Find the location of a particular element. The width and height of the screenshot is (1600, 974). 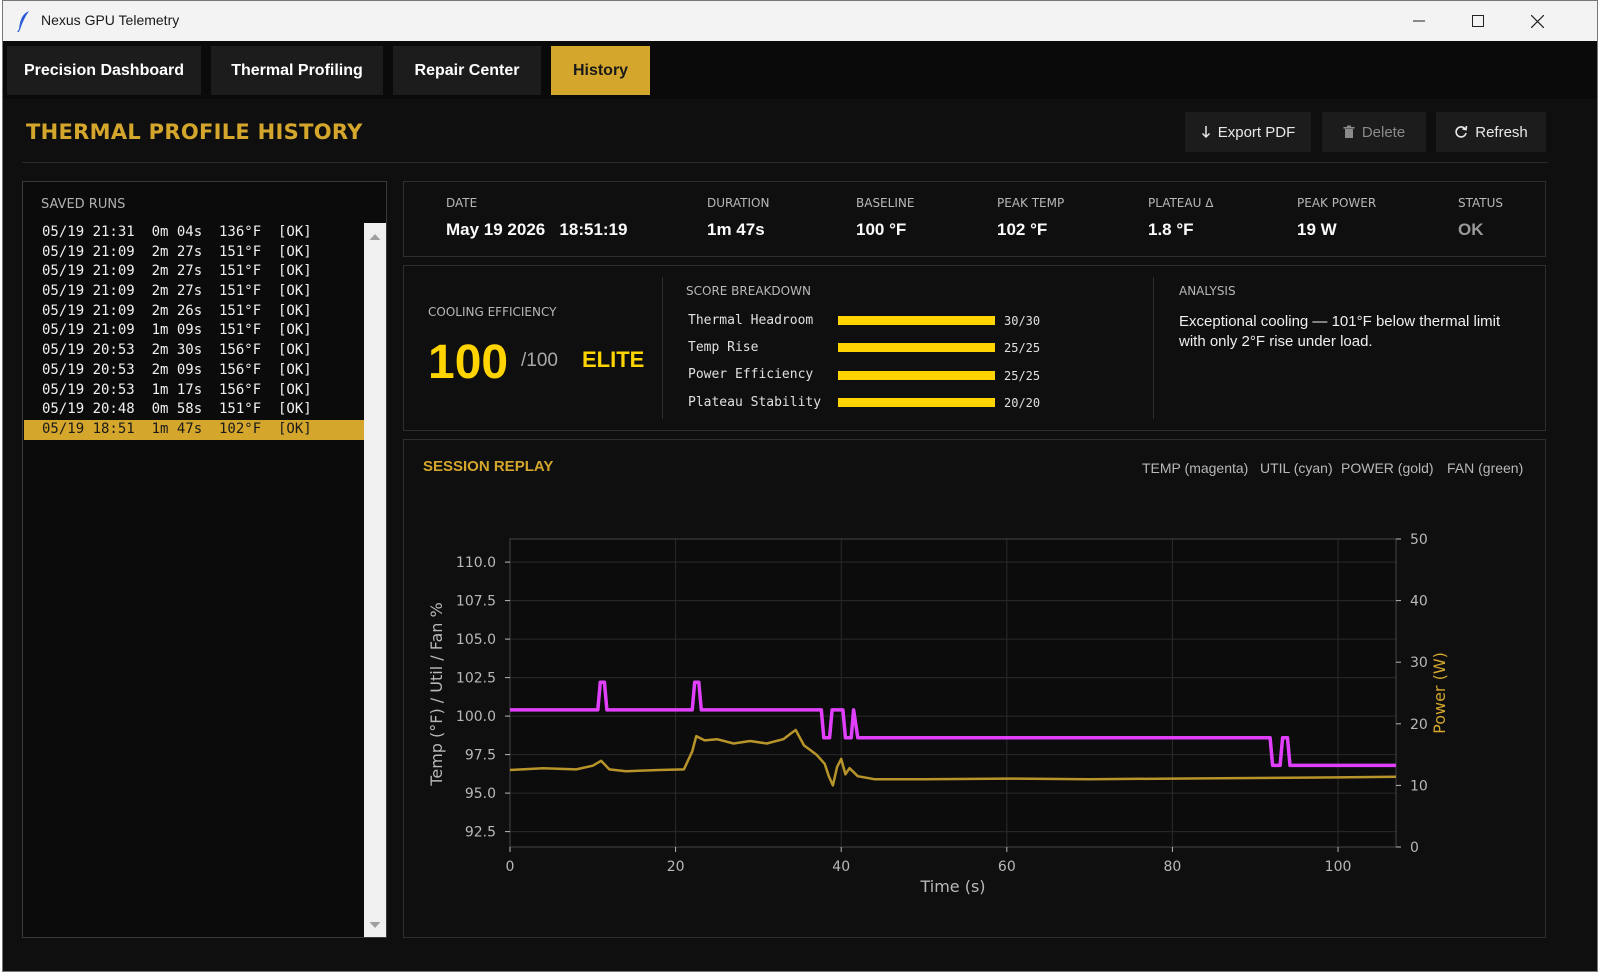

analysis-label: ANALYSIS is located at coordinates (1207, 291).